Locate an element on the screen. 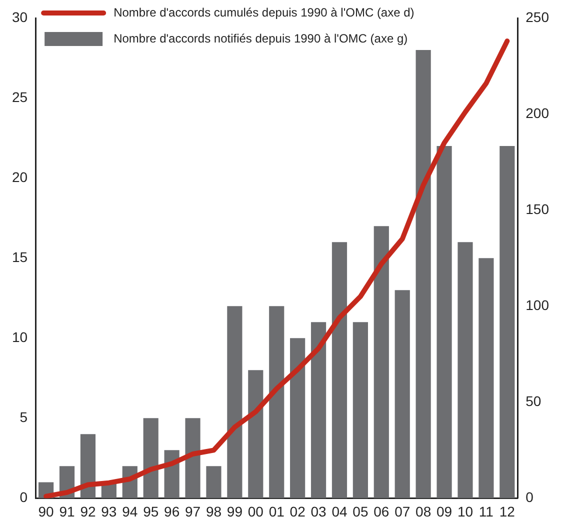 Image resolution: width=561 pixels, height=527 pixels. y2-tick-label: 100 is located at coordinates (538, 304).